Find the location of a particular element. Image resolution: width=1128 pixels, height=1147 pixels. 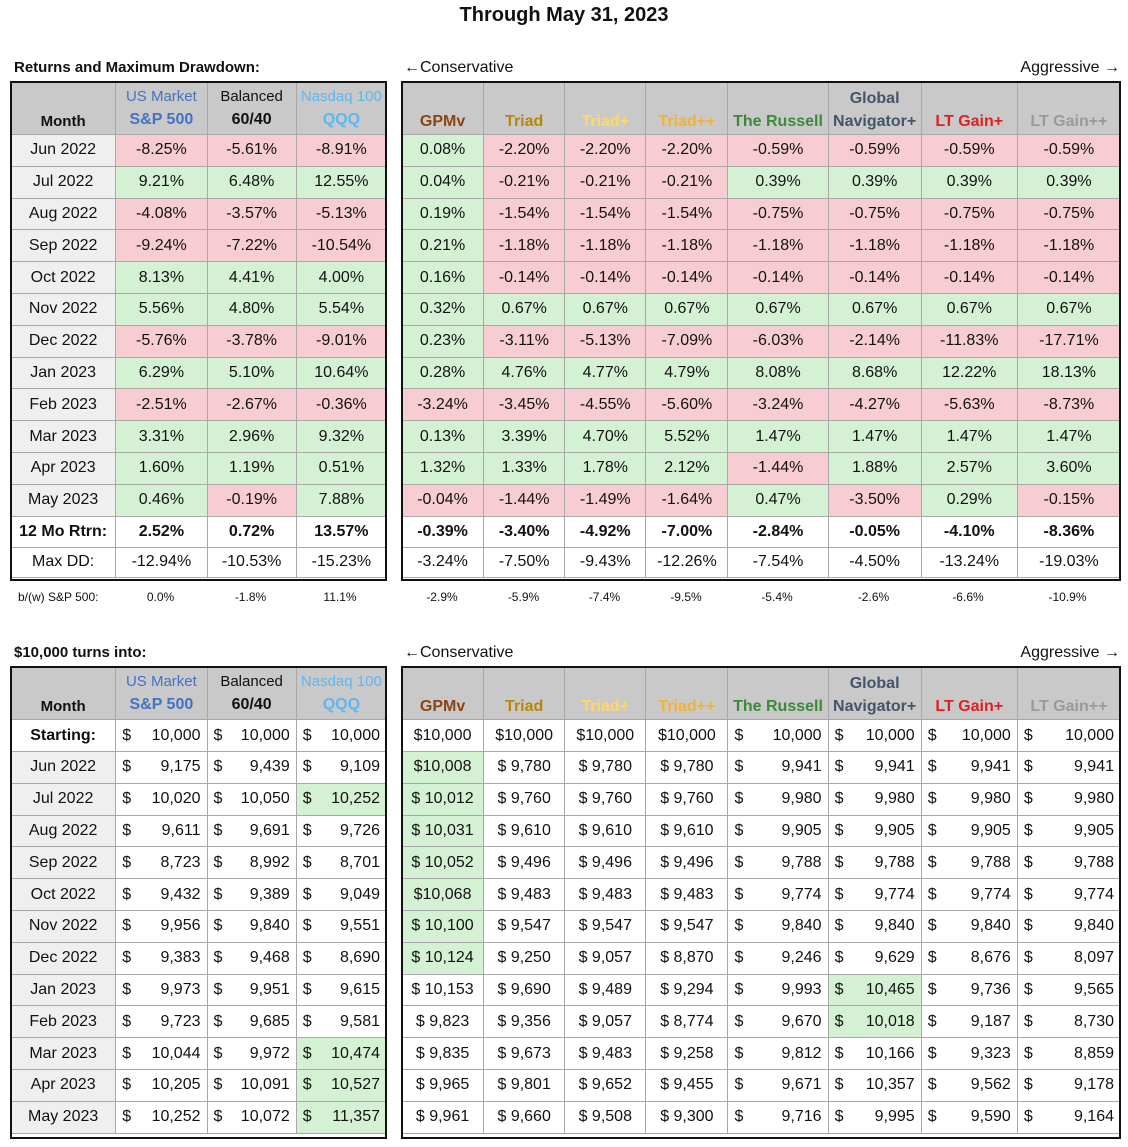

amount-cell: $ 9,250 is located at coordinates (524, 958).